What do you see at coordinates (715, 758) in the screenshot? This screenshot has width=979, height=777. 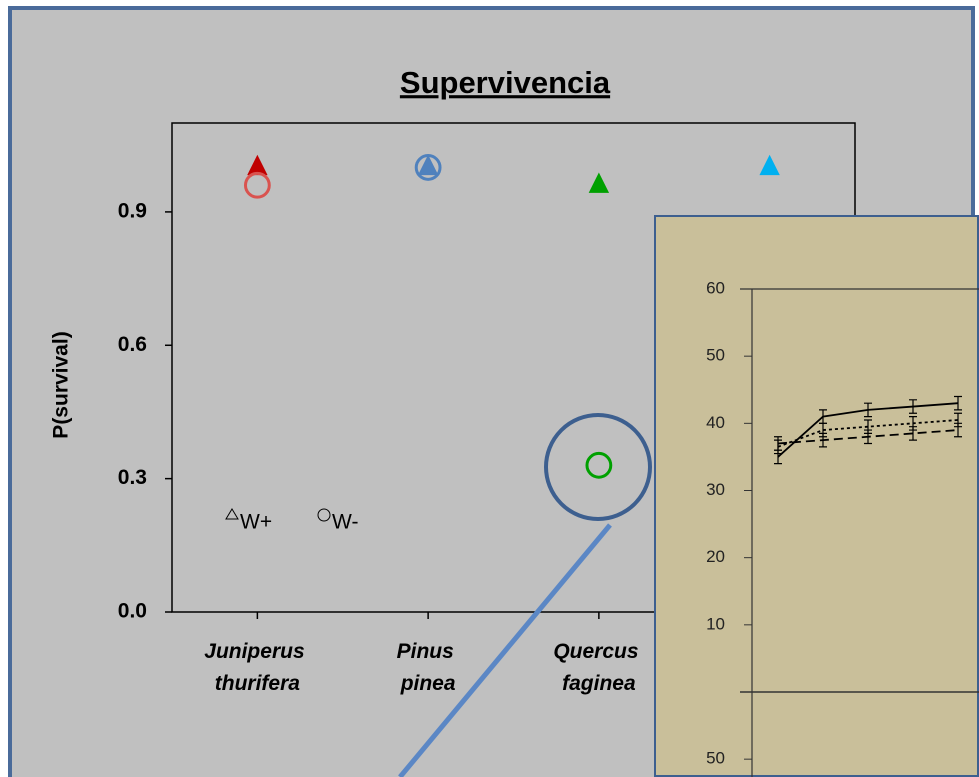 I see `inset2-y-tick-label: 50` at bounding box center [715, 758].